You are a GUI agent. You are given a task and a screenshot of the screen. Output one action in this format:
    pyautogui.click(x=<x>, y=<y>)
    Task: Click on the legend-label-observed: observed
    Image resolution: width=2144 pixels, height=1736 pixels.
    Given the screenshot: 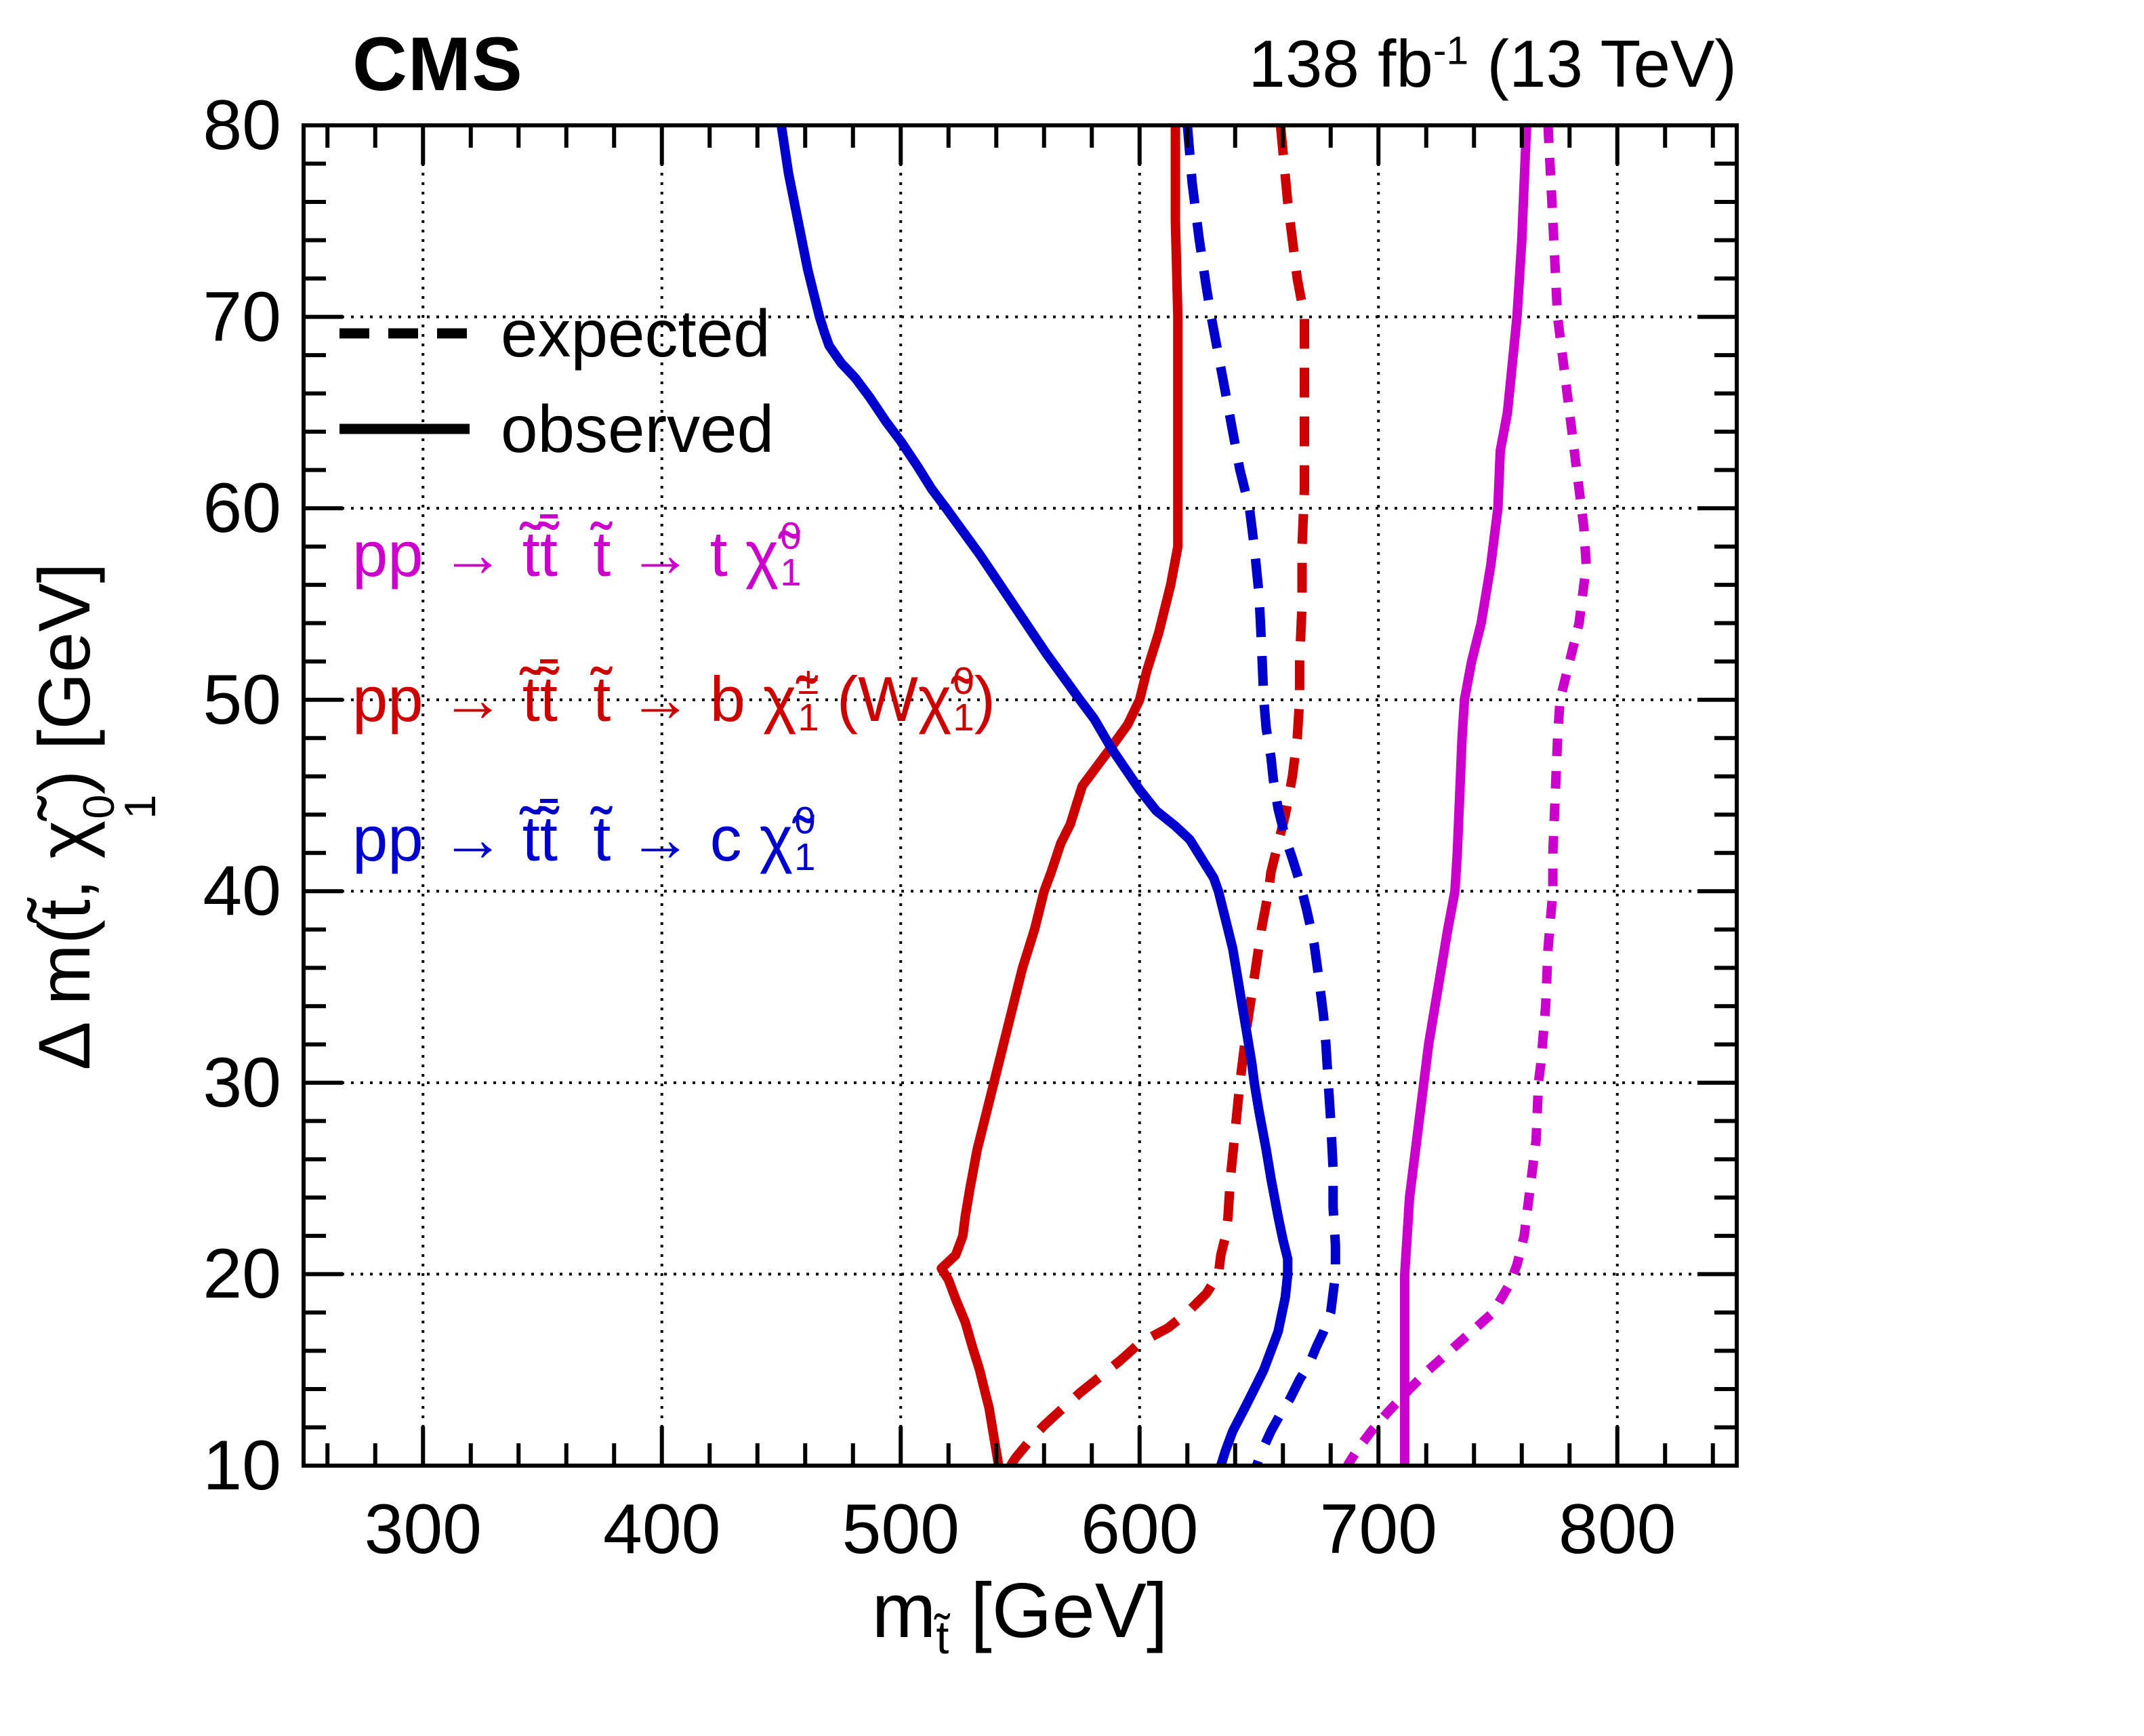 What is the action you would take?
    pyautogui.click(x=638, y=428)
    